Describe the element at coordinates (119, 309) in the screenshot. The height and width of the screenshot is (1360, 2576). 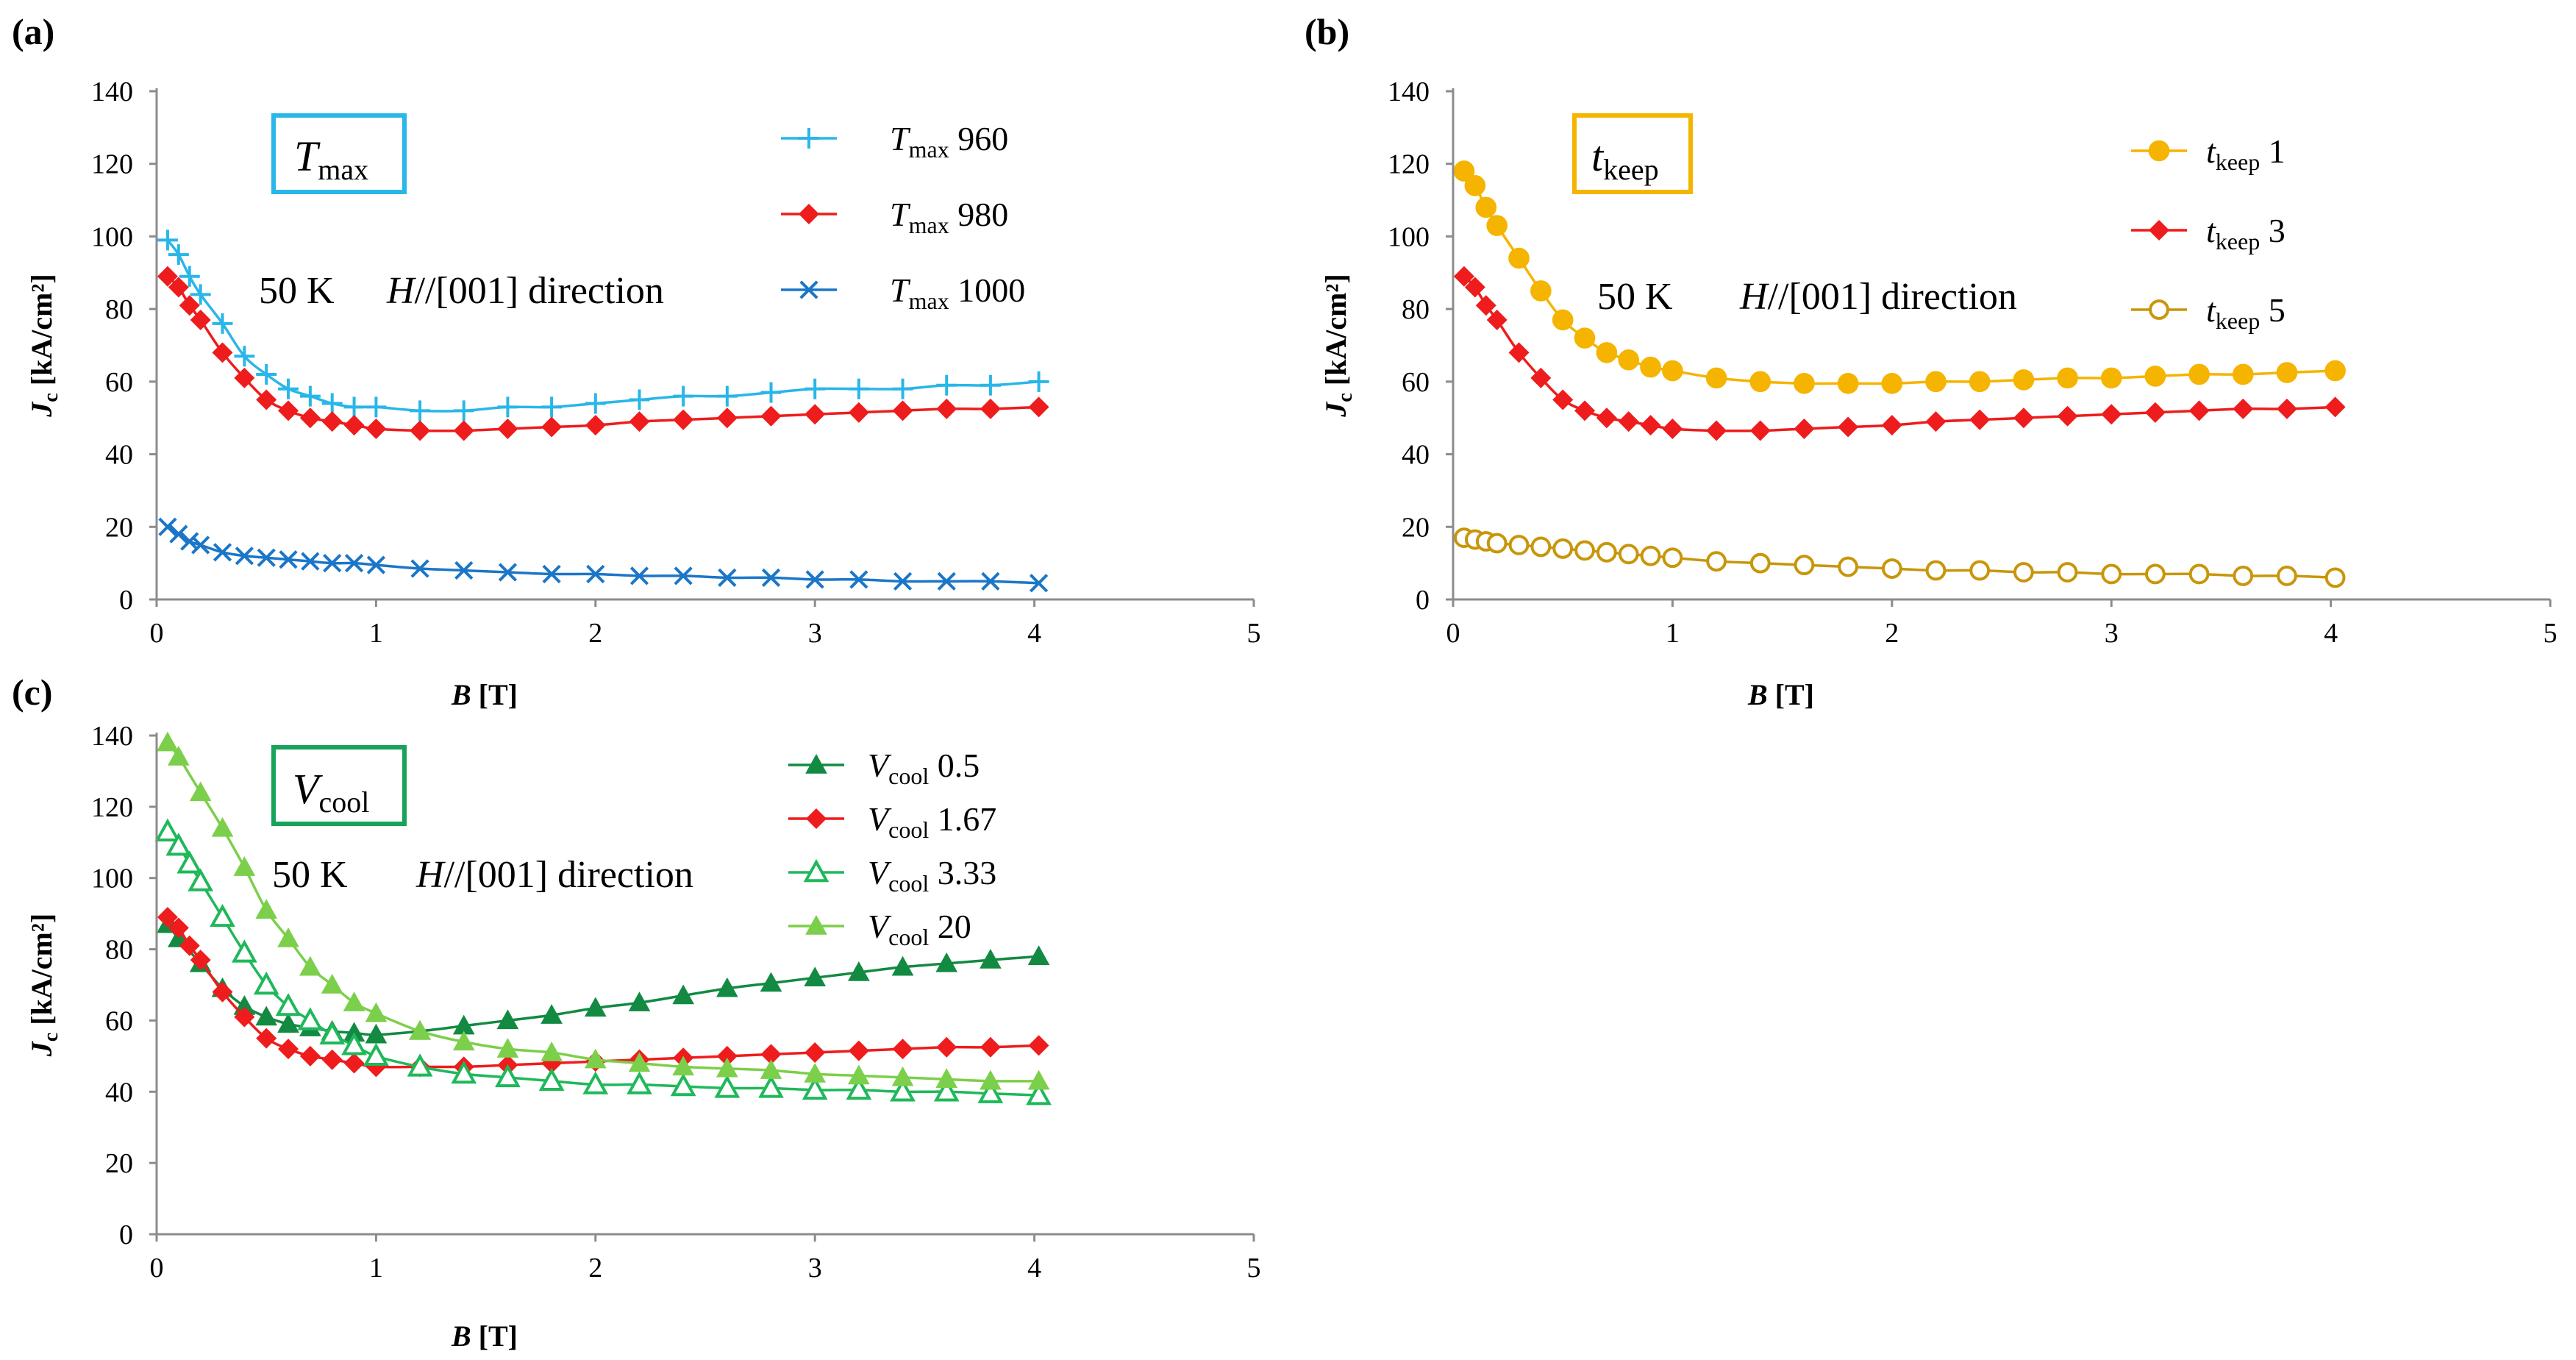
I see `y-tick-label: 80` at that location.